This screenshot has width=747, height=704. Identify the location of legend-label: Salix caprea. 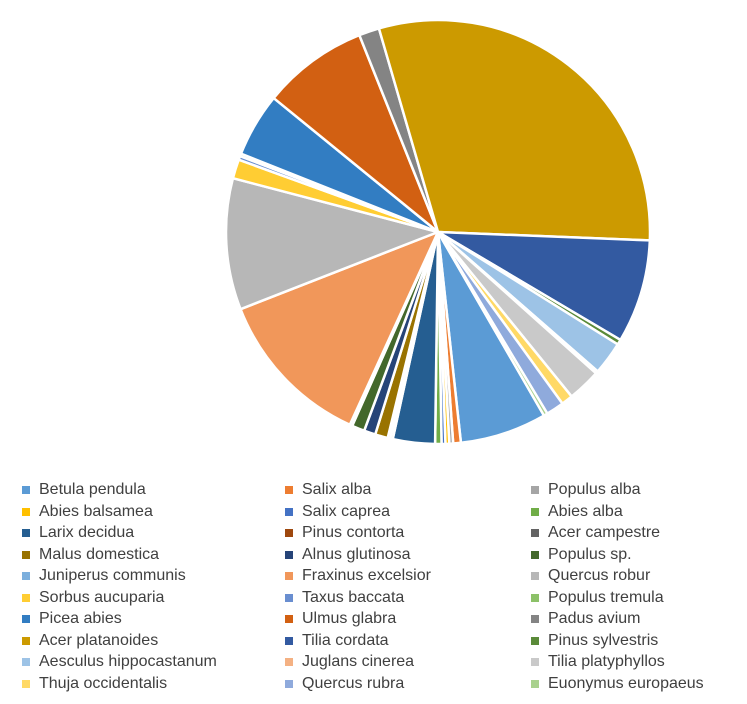
(346, 511).